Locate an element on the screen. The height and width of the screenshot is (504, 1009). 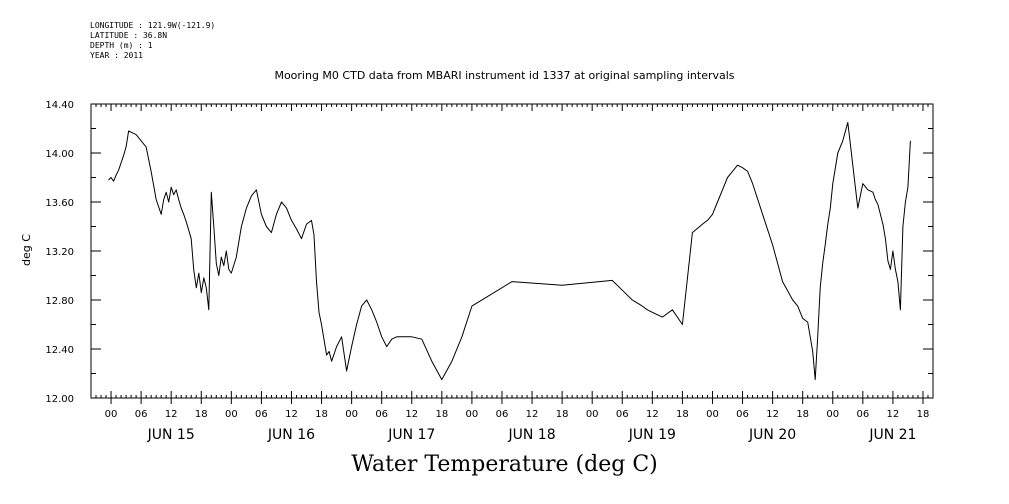
y-tick-label: 13.20 is located at coordinates (59, 252).